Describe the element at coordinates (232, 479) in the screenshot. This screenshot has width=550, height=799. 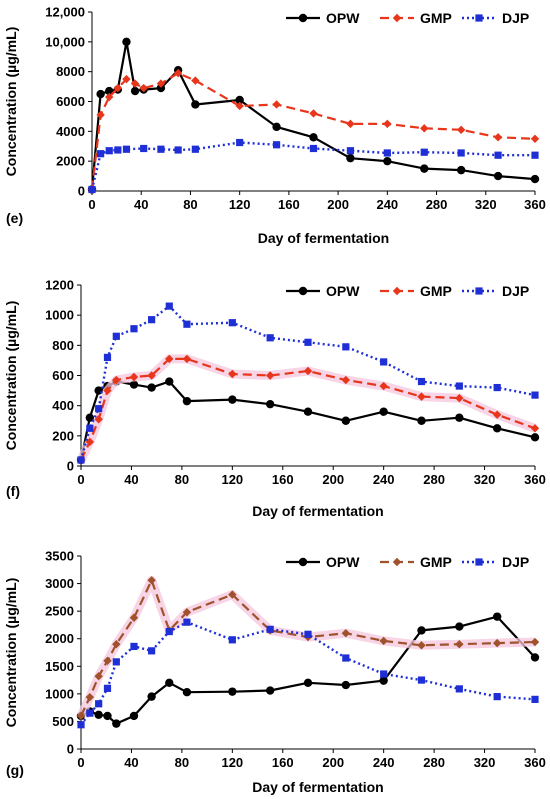
I see `x-tick-label: 120` at that location.